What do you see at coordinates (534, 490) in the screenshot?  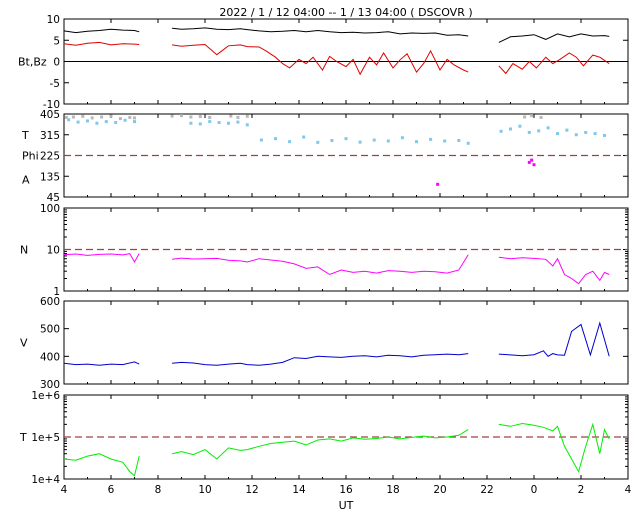 I see `x-tick-label: 0` at bounding box center [534, 490].